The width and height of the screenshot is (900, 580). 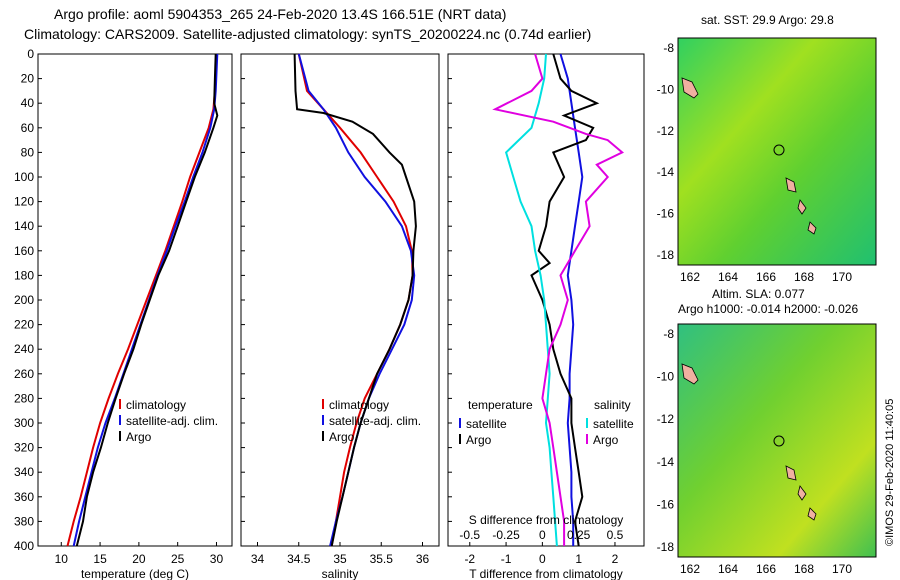 I want to click on legend-label: satellite-adj. clim., so click(x=172, y=421).